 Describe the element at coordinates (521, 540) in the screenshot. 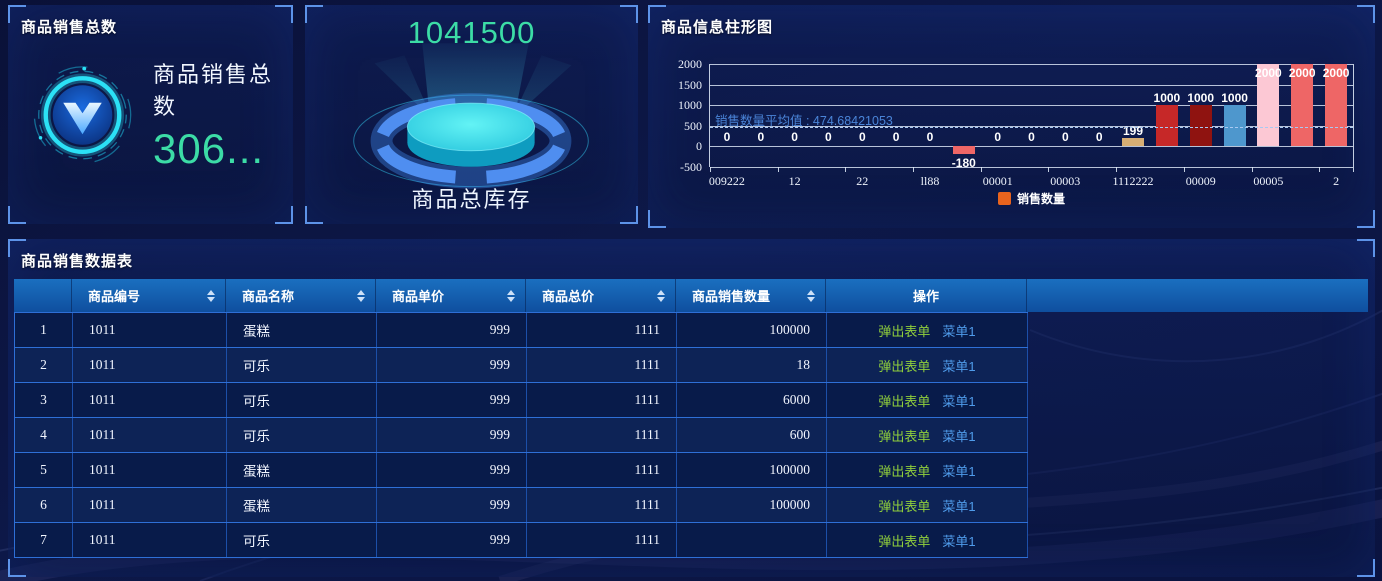

I see `table-row: 7 1011 可乐 999 1111 弹出表单 菜单1` at that location.